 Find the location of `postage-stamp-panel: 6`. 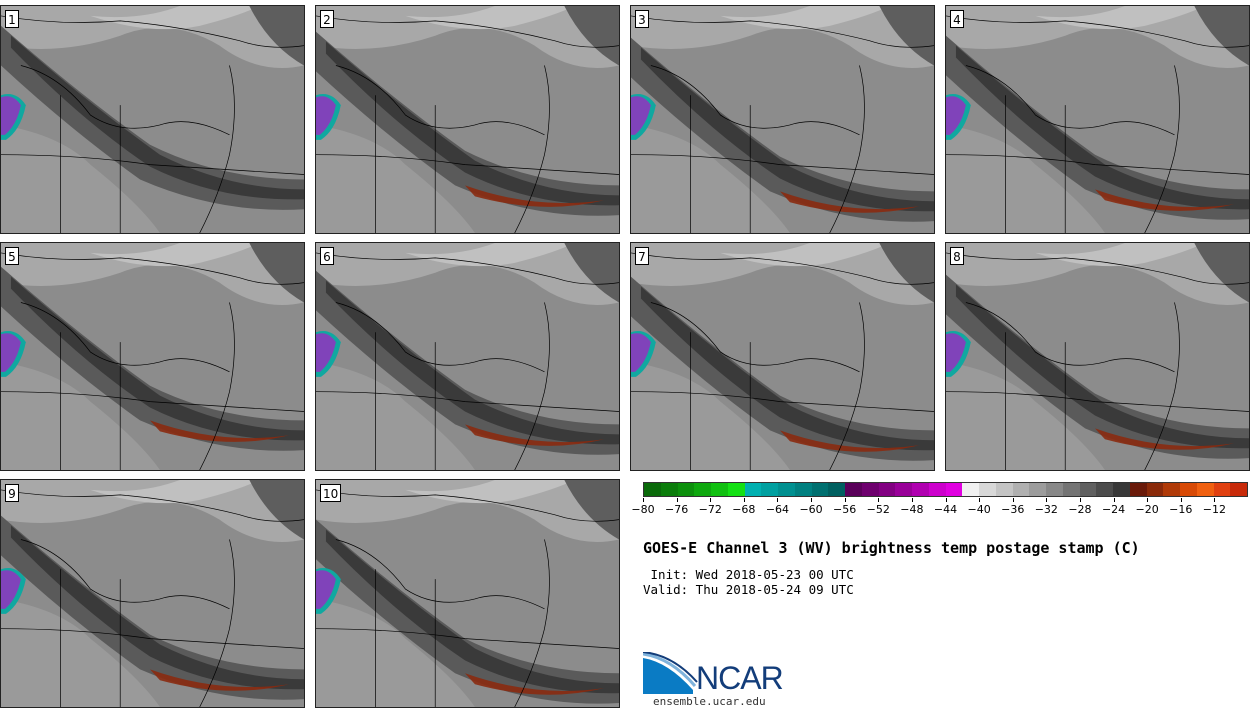

postage-stamp-panel: 6 is located at coordinates (467, 356).